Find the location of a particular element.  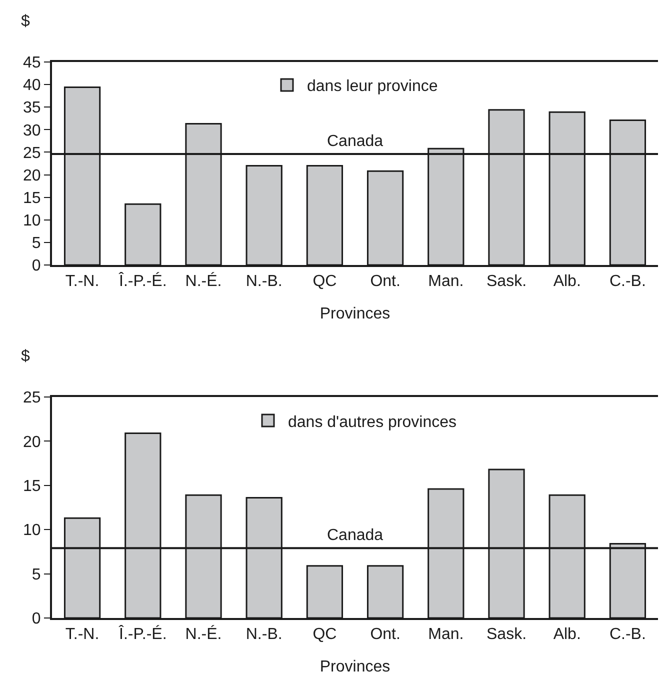

legend-label: dans d'autres provinces is located at coordinates (372, 422).